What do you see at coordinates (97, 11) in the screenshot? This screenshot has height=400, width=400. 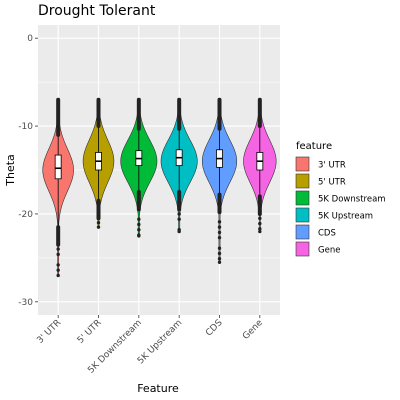 I see `chart-title: Drought Tolerant` at bounding box center [97, 11].